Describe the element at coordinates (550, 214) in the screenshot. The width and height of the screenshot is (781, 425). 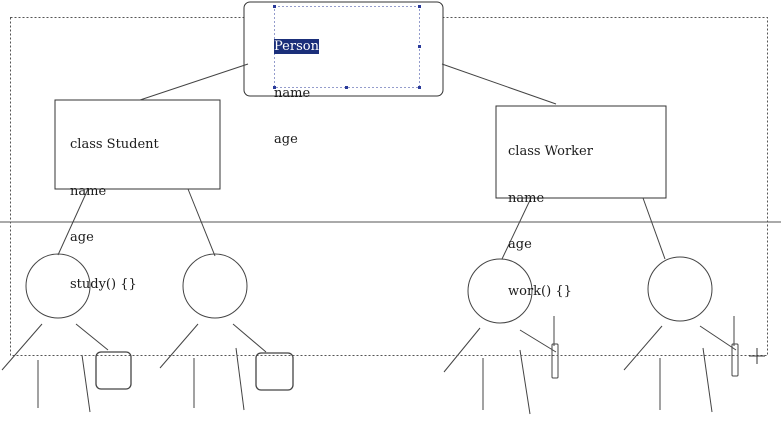
I see `worker-text: class Worker name age work() {}` at that location.